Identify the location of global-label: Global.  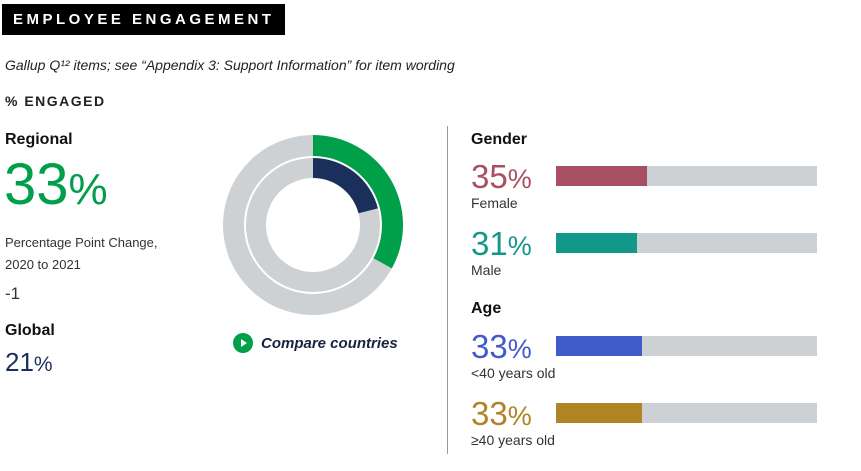
(30, 330).